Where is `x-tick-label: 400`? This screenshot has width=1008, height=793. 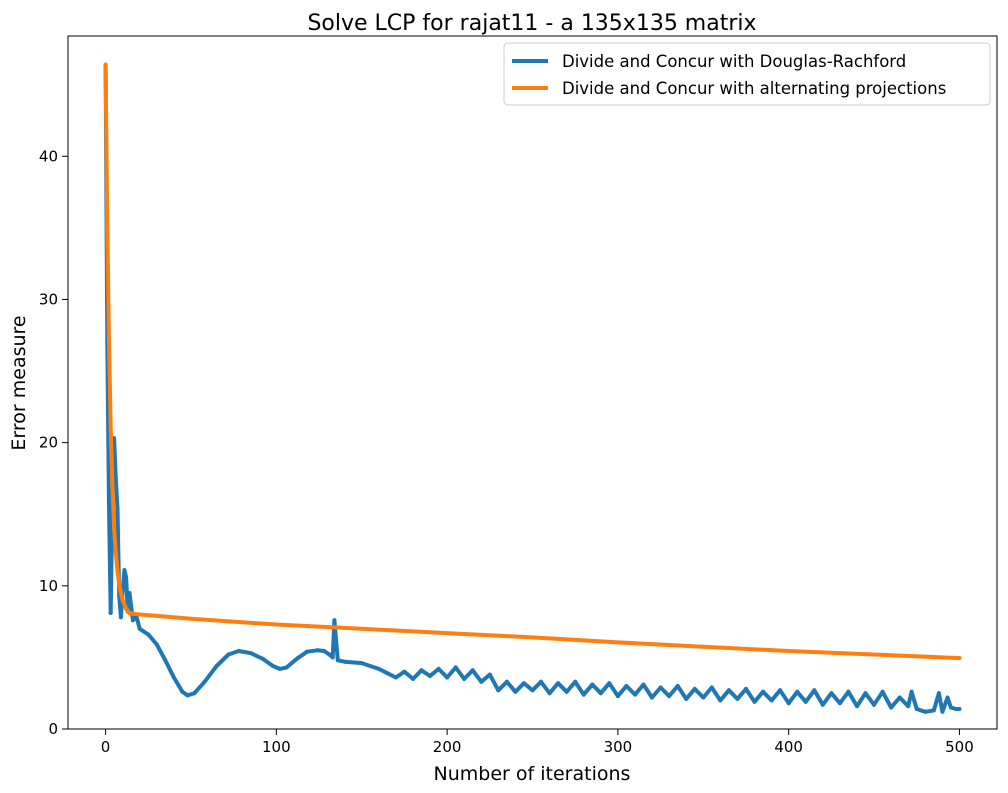
x-tick-label: 400 is located at coordinates (788, 747).